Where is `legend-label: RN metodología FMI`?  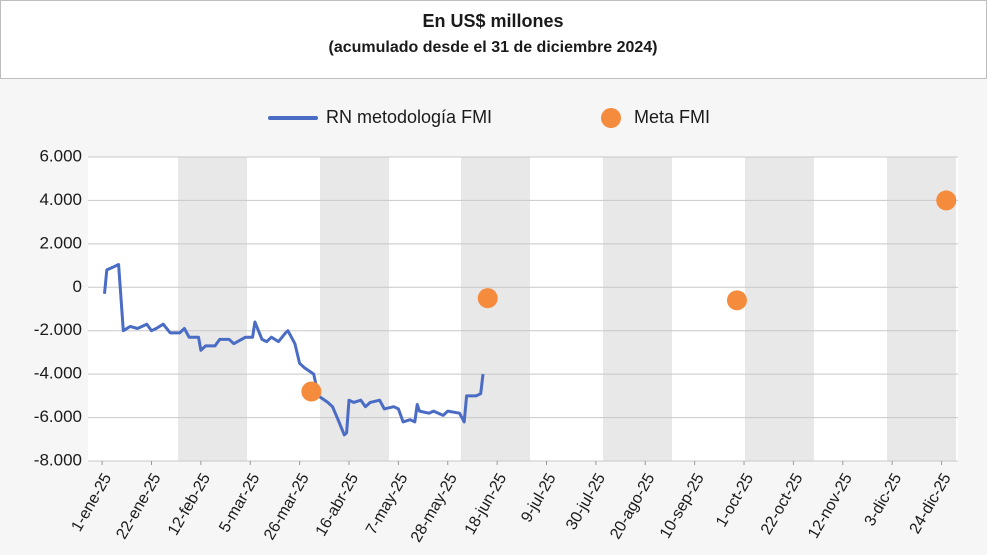
legend-label: RN metodología FMI is located at coordinates (409, 117).